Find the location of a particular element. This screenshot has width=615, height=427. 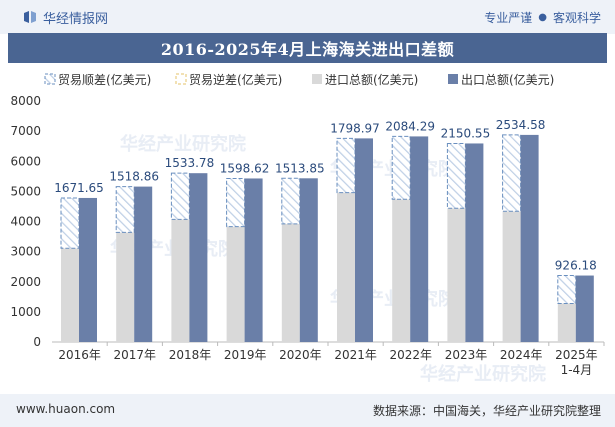

footer-url: www.huaon.com is located at coordinates (66, 409).